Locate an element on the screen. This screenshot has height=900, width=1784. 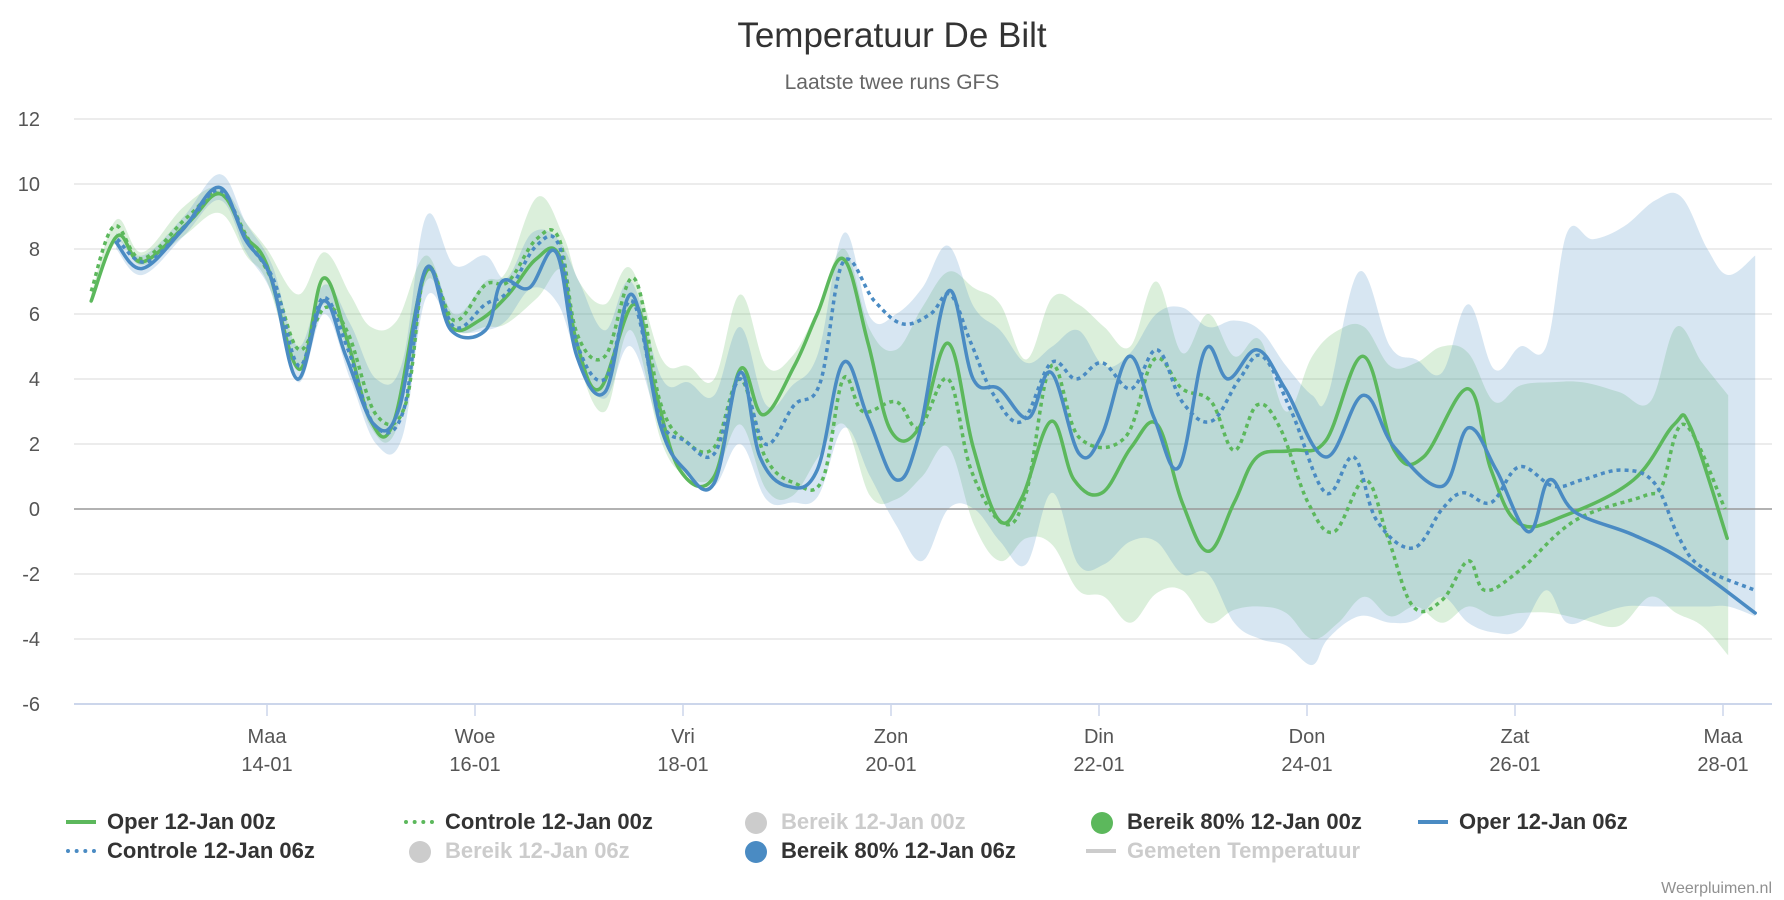
legend-item: Bereik 12-Jan 00z is located at coordinates (853, 822).